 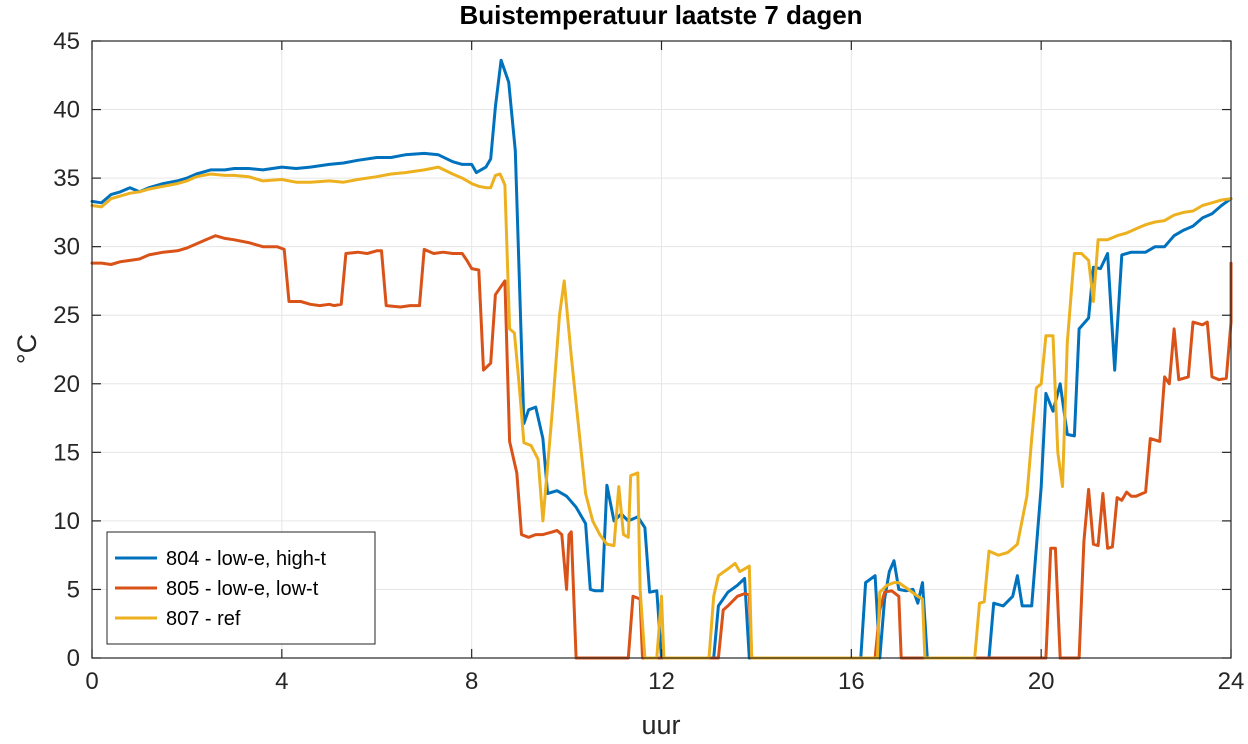 I want to click on x-tick-label: 16, so click(x=851, y=681).